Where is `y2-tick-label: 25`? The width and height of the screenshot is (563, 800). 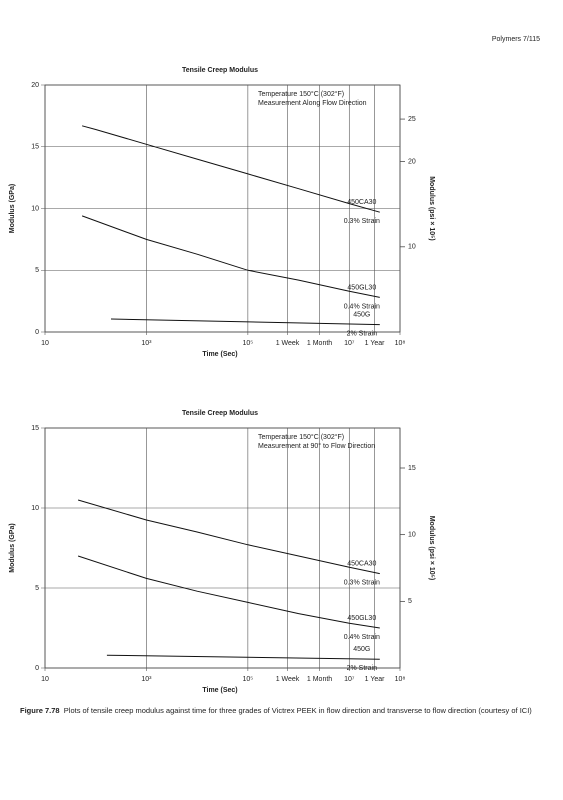
y2-tick-label: 25 is located at coordinates (412, 119).